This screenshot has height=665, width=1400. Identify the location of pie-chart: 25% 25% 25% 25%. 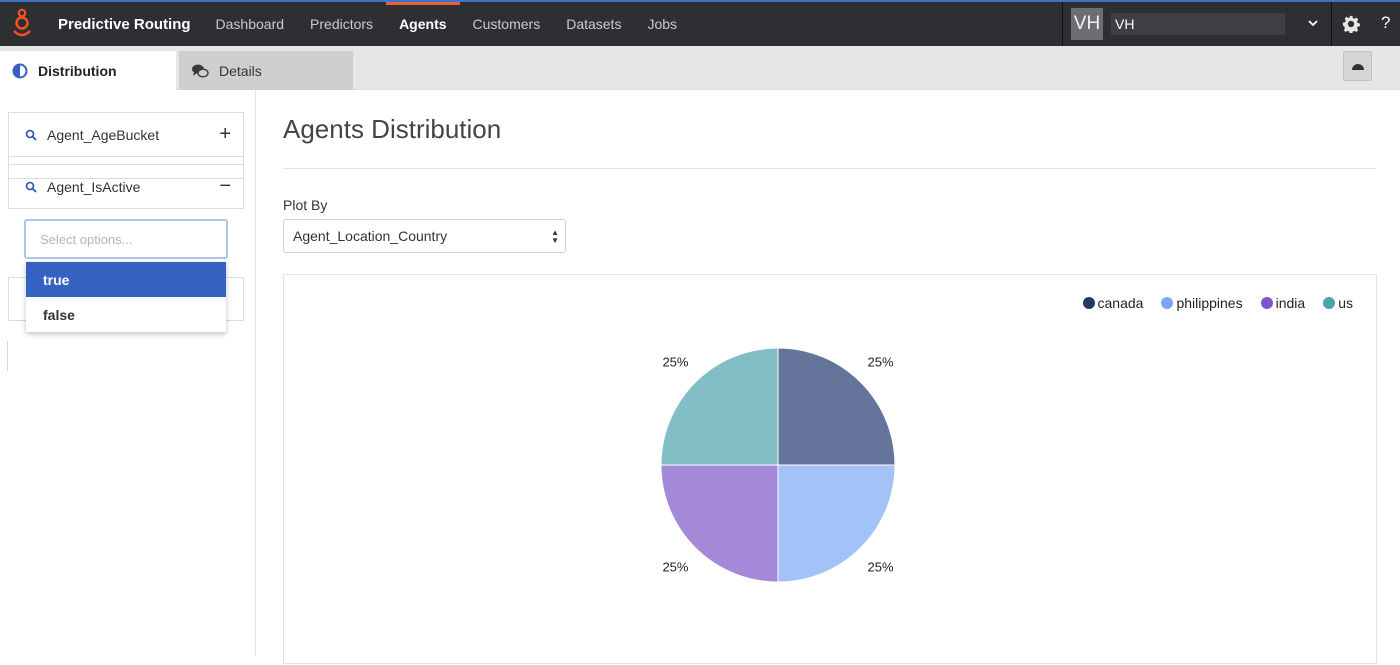
(778, 465).